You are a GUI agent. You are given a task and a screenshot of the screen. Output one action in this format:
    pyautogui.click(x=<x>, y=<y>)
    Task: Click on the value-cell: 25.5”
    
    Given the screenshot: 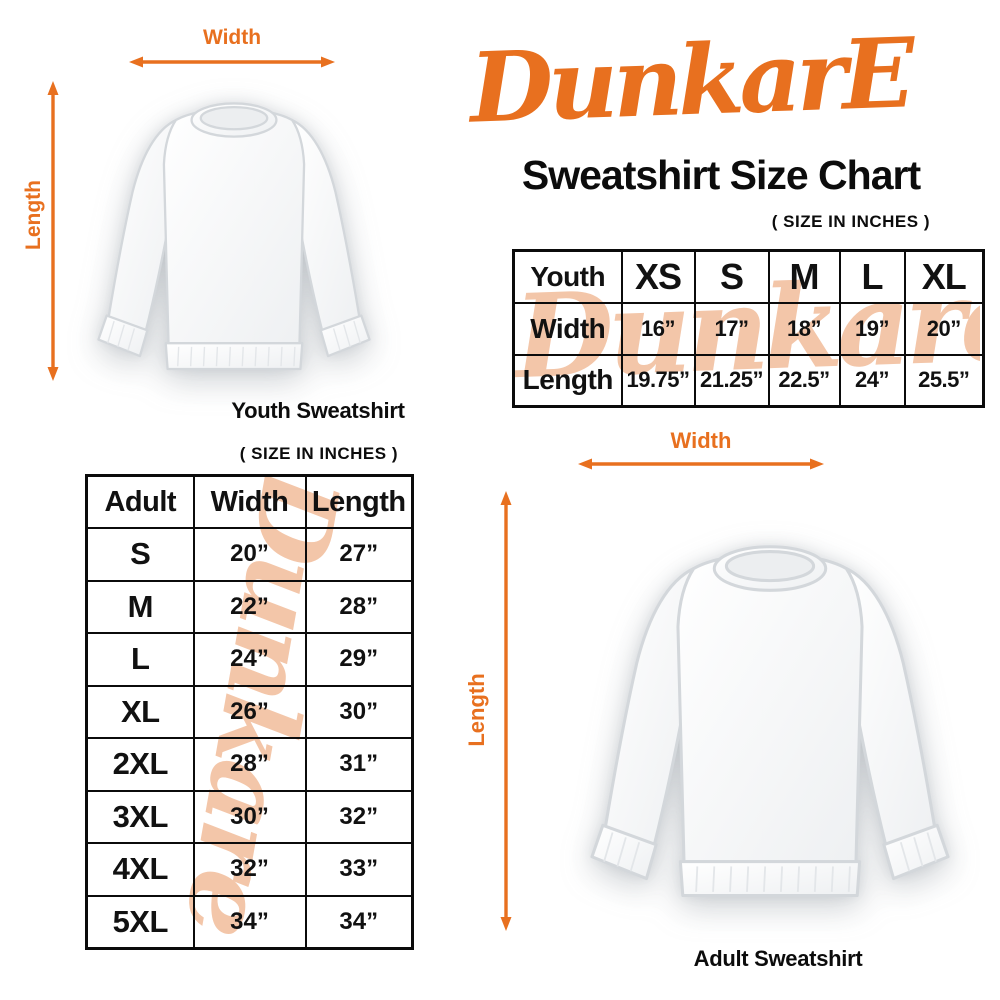 What is the action you would take?
    pyautogui.click(x=944, y=380)
    